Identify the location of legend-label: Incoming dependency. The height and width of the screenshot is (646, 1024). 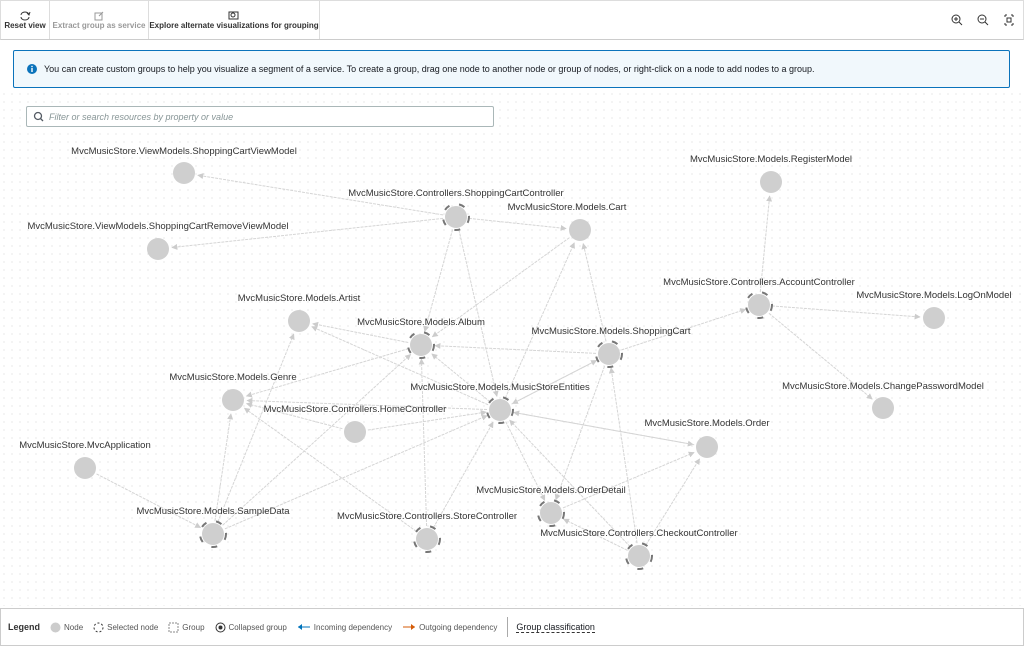
(353, 627).